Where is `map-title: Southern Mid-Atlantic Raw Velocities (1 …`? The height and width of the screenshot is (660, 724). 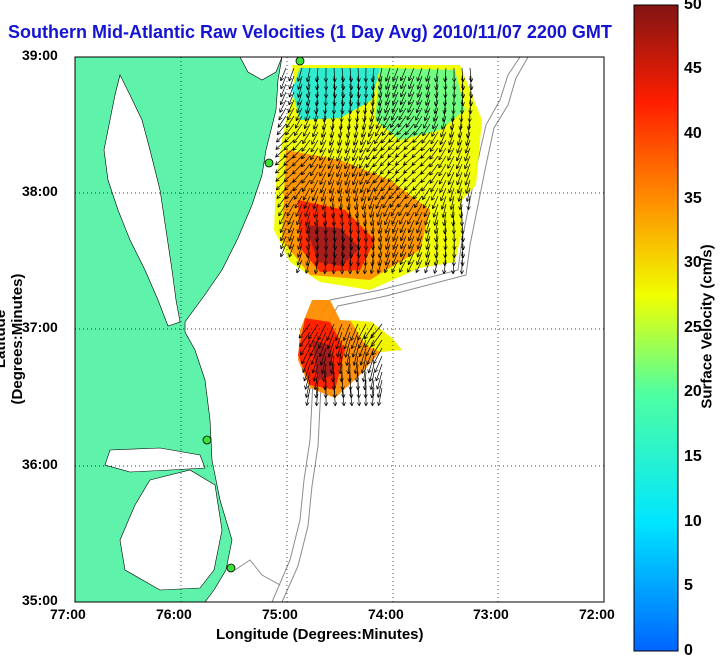 map-title: Southern Mid-Atlantic Raw Velocities (1 … is located at coordinates (310, 32).